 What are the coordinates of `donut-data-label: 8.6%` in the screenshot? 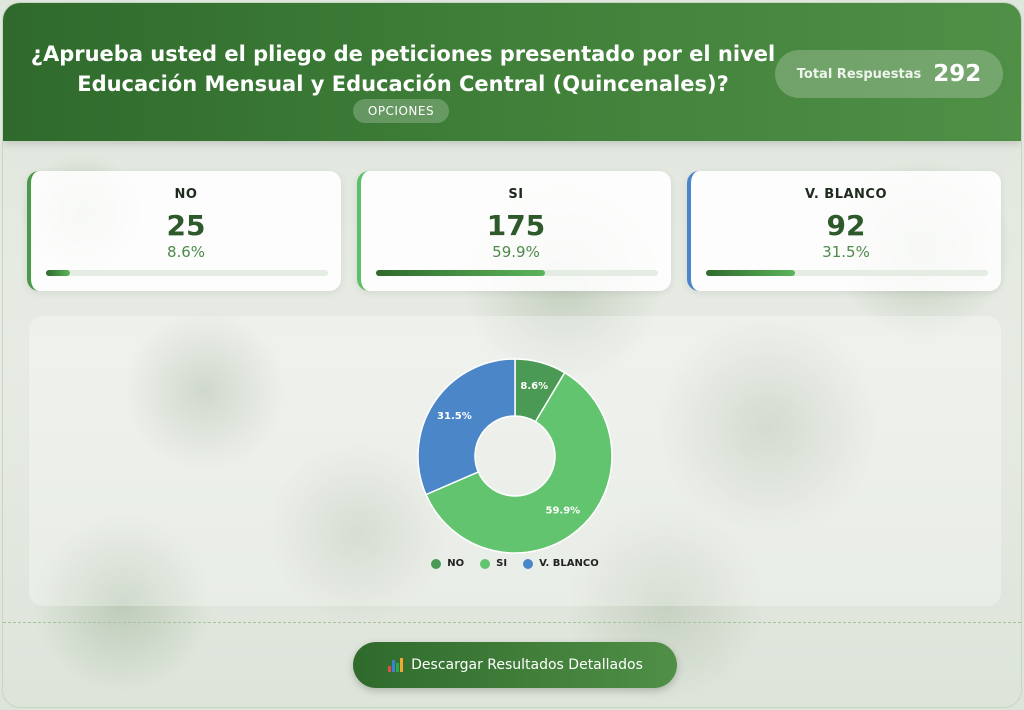 It's located at (534, 386).